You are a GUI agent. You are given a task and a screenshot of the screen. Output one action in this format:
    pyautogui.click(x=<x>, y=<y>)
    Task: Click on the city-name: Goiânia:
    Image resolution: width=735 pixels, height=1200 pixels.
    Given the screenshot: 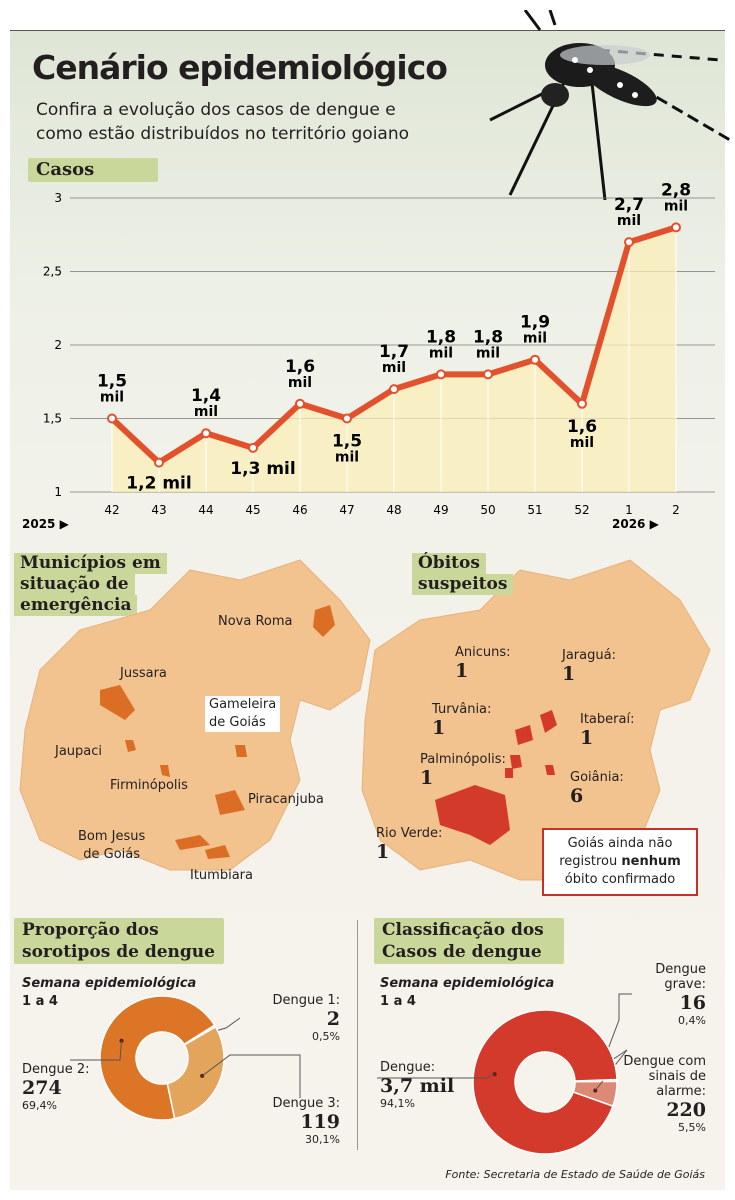 What is the action you would take?
    pyautogui.click(x=597, y=777)
    